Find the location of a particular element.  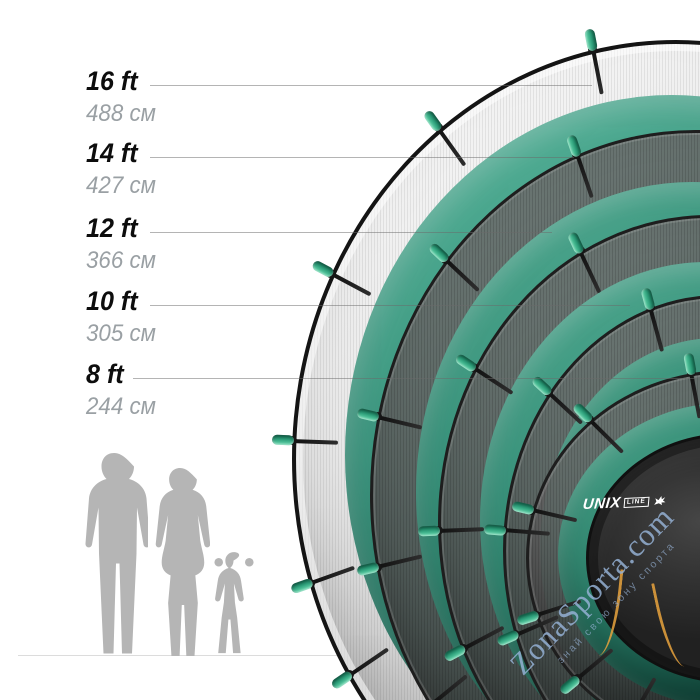

size-feet-label: 8 ft is located at coordinates (105, 374).